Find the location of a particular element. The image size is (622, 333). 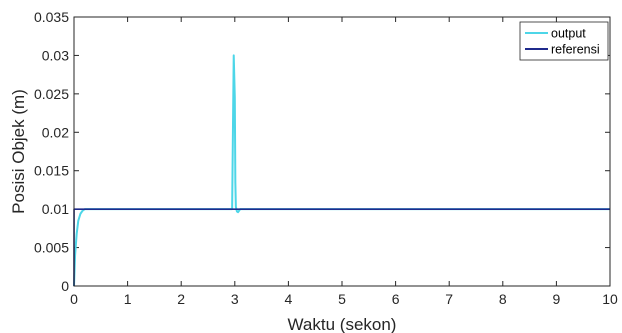

x-tick-label: 3 is located at coordinates (235, 299).